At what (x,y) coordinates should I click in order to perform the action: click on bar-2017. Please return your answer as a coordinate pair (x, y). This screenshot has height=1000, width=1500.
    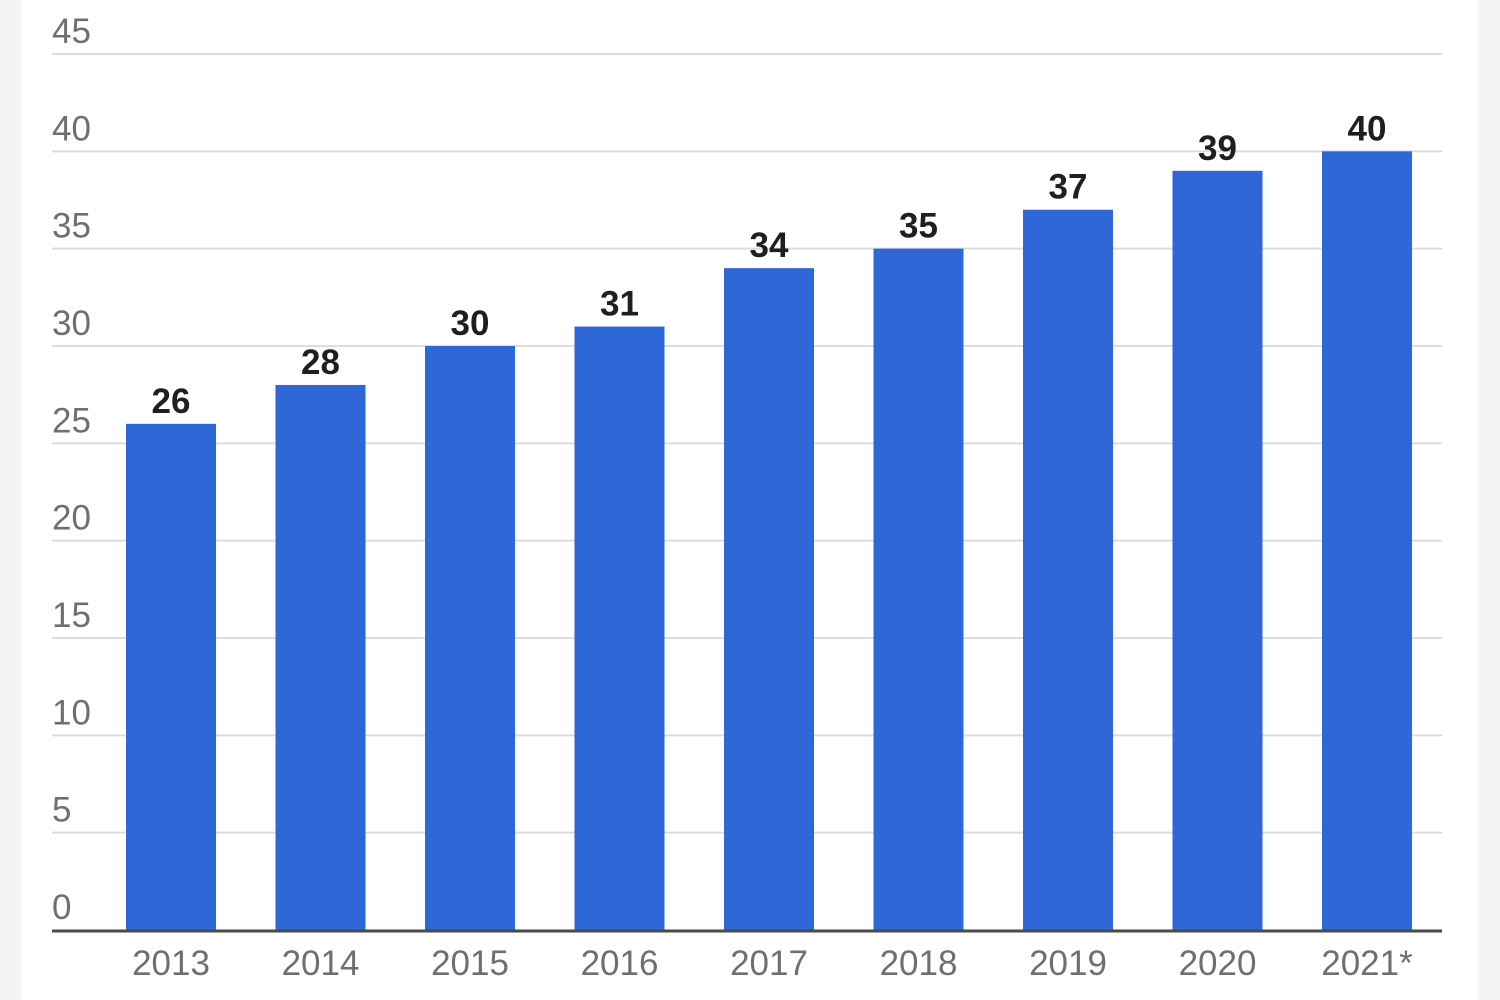
    Looking at the image, I should click on (769, 599).